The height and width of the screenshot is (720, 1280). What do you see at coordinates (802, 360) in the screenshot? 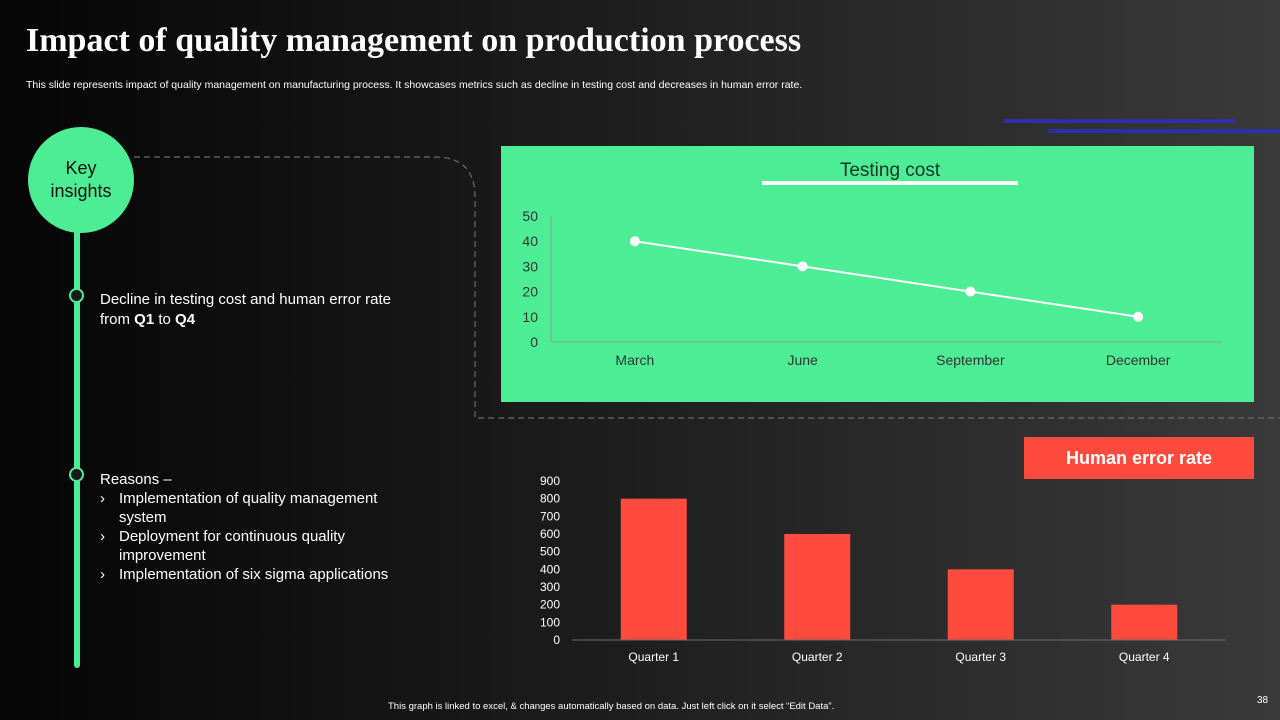
I see `line-chart-x-tick-label: June` at bounding box center [802, 360].